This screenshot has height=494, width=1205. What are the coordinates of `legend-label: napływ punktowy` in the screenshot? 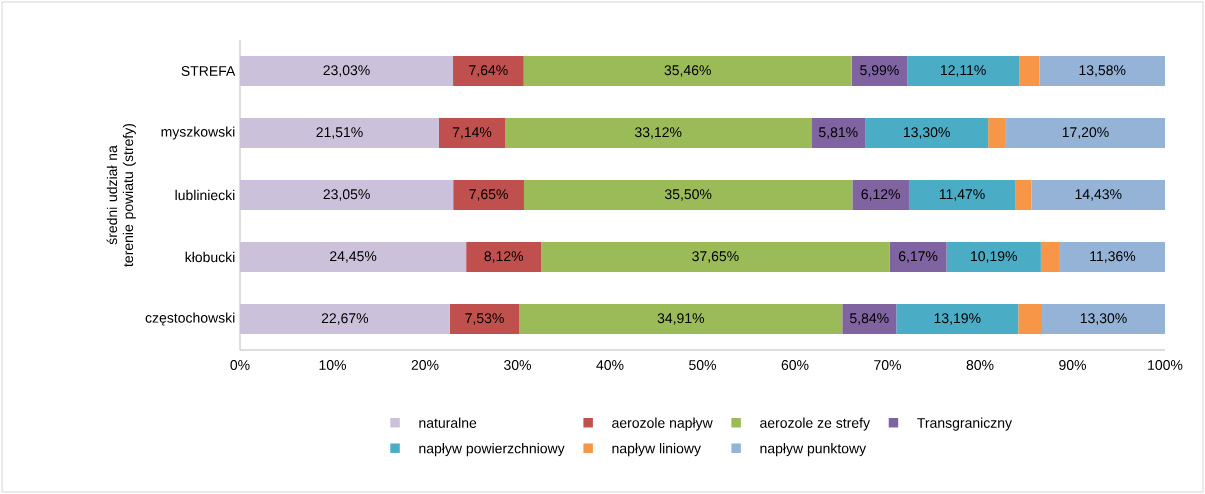 It's located at (813, 450).